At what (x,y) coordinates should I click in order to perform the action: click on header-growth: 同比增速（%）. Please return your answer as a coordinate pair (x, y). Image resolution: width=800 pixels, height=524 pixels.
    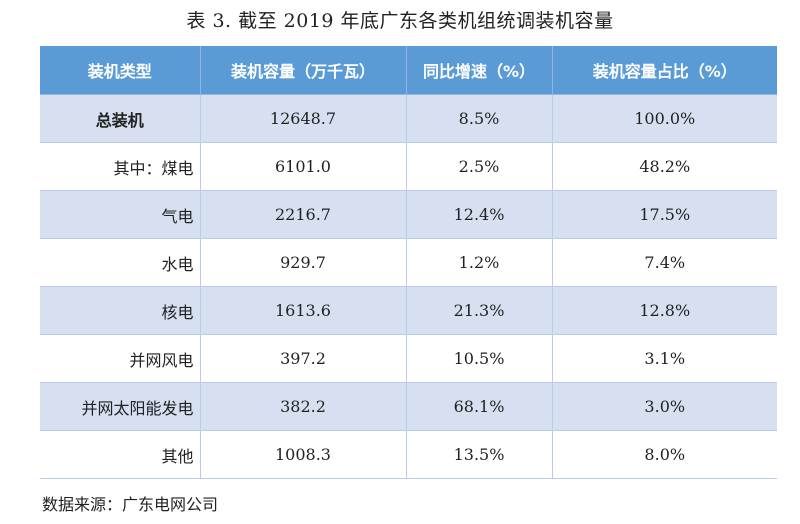
    Looking at the image, I should click on (479, 70).